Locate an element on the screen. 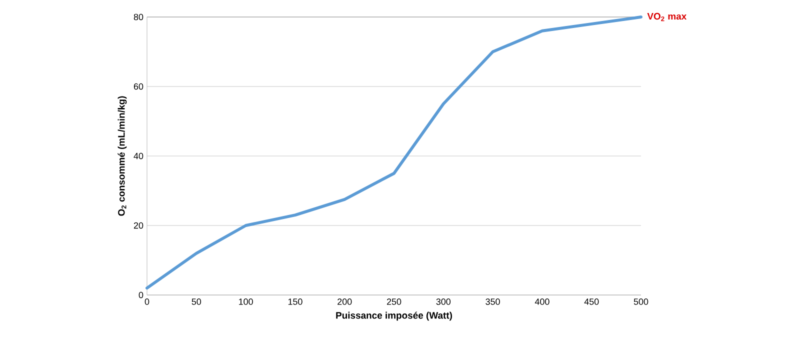  annotation: VO$_{2}$ max is located at coordinates (667, 17).